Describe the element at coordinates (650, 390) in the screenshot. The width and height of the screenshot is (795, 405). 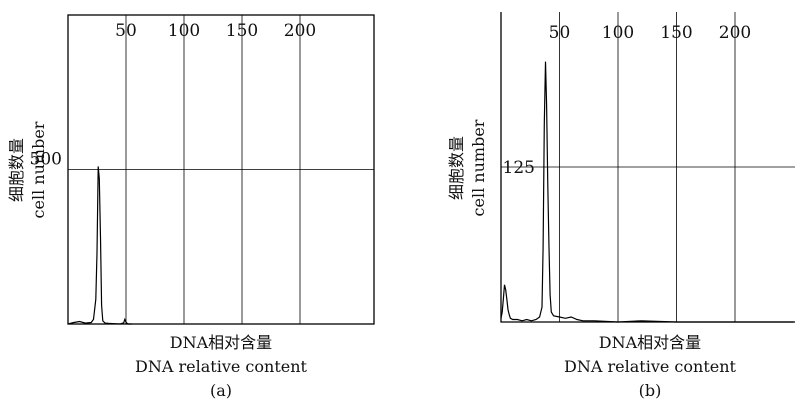
I see `panel-label-b: (b)` at that location.